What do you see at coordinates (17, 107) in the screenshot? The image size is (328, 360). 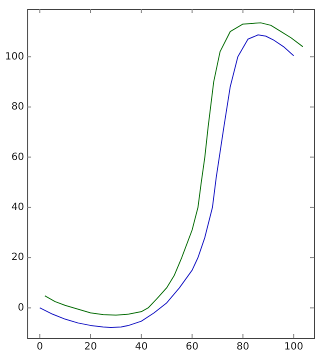 I see `y-tick-label: 80` at bounding box center [17, 107].